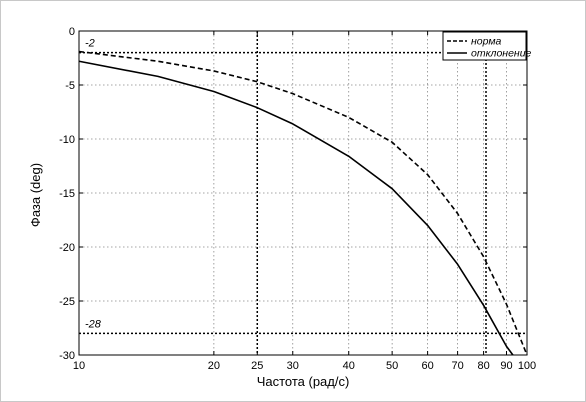  What do you see at coordinates (35, 195) in the screenshot?
I see `y-axis-label: Фаза (deg)` at bounding box center [35, 195].